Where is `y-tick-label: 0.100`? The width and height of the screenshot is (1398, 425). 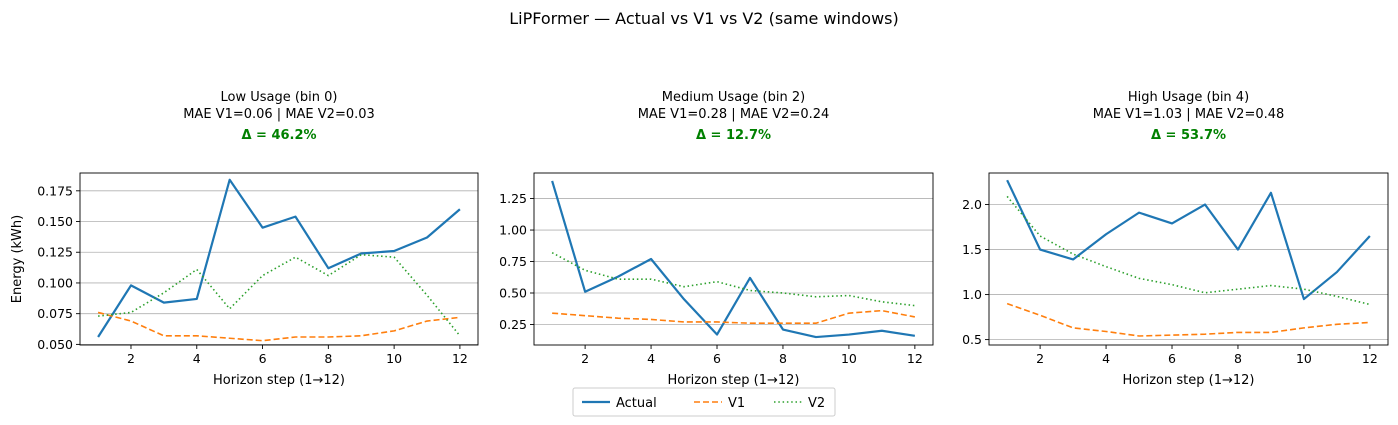 y-tick-label: 0.100 is located at coordinates (55, 282).